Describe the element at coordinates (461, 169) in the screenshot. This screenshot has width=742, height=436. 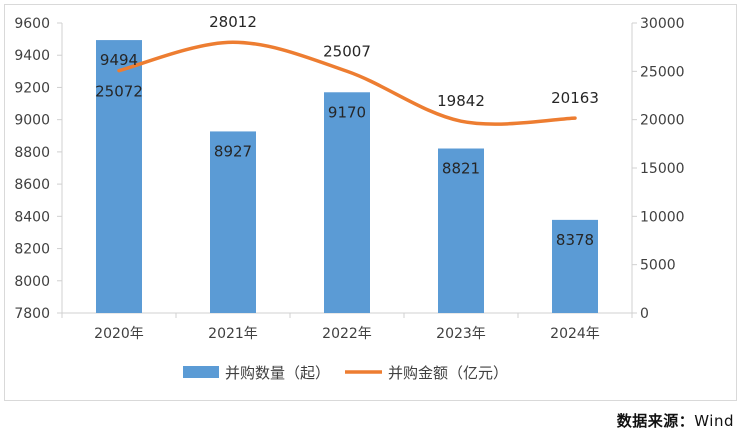
I see `bar-value-label: 8821` at that location.